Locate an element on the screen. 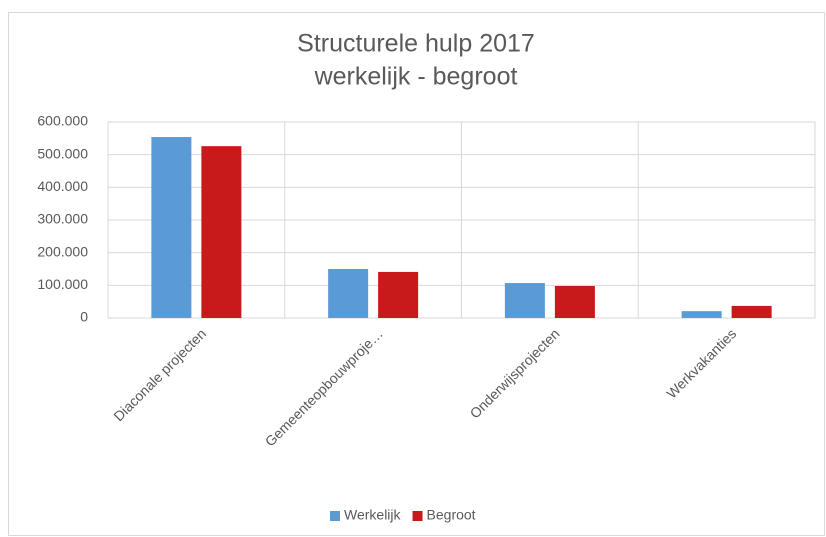 This screenshot has height=537, width=826. chart-subtitle: werkelijk - begroot is located at coordinates (416, 77).